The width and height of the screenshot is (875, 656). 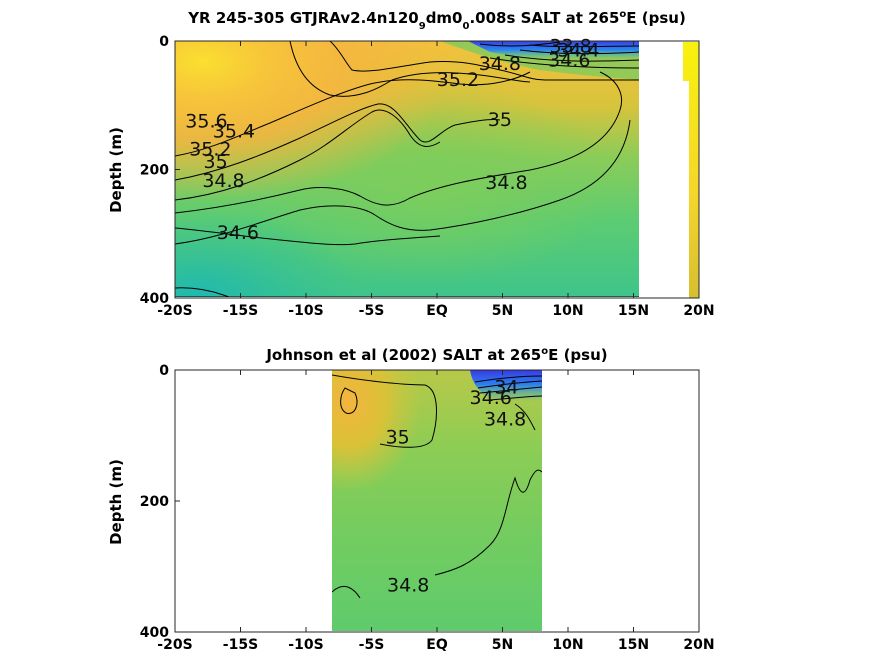 I want to click on lower-x-tick-label: 5N, so click(x=502, y=645).